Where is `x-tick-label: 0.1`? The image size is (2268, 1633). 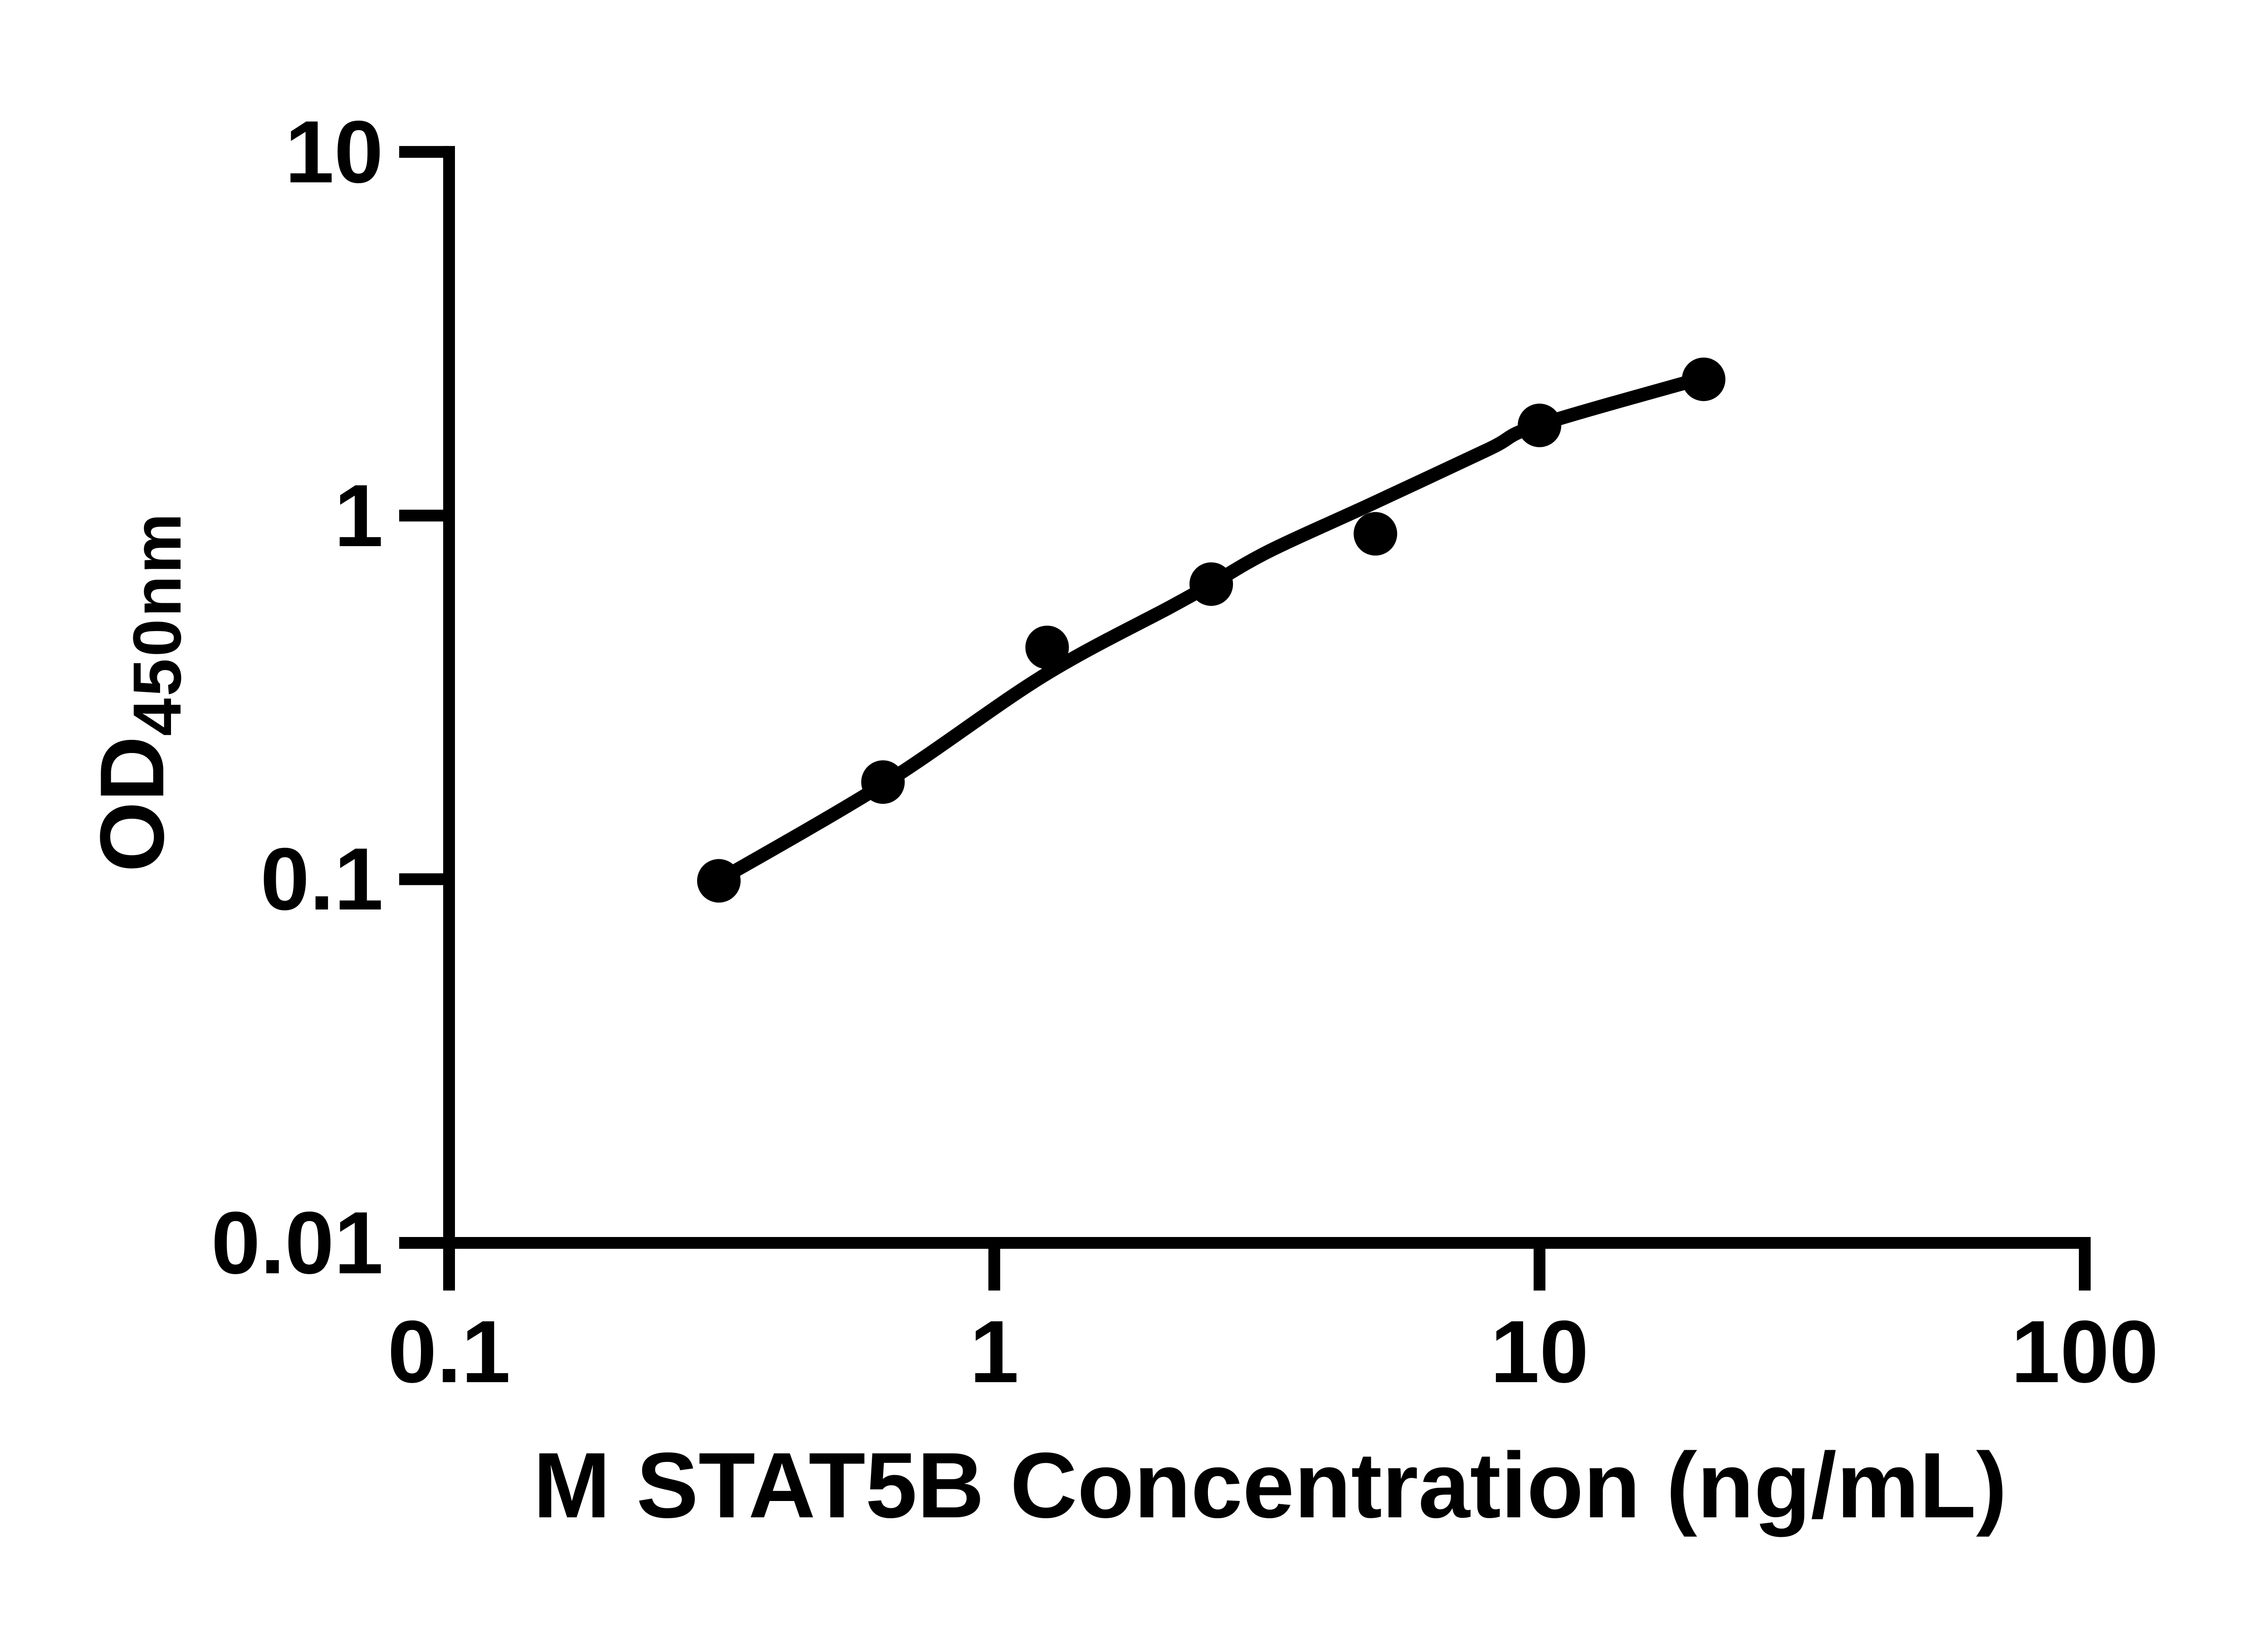
x-tick-label: 0.1 is located at coordinates (449, 1351).